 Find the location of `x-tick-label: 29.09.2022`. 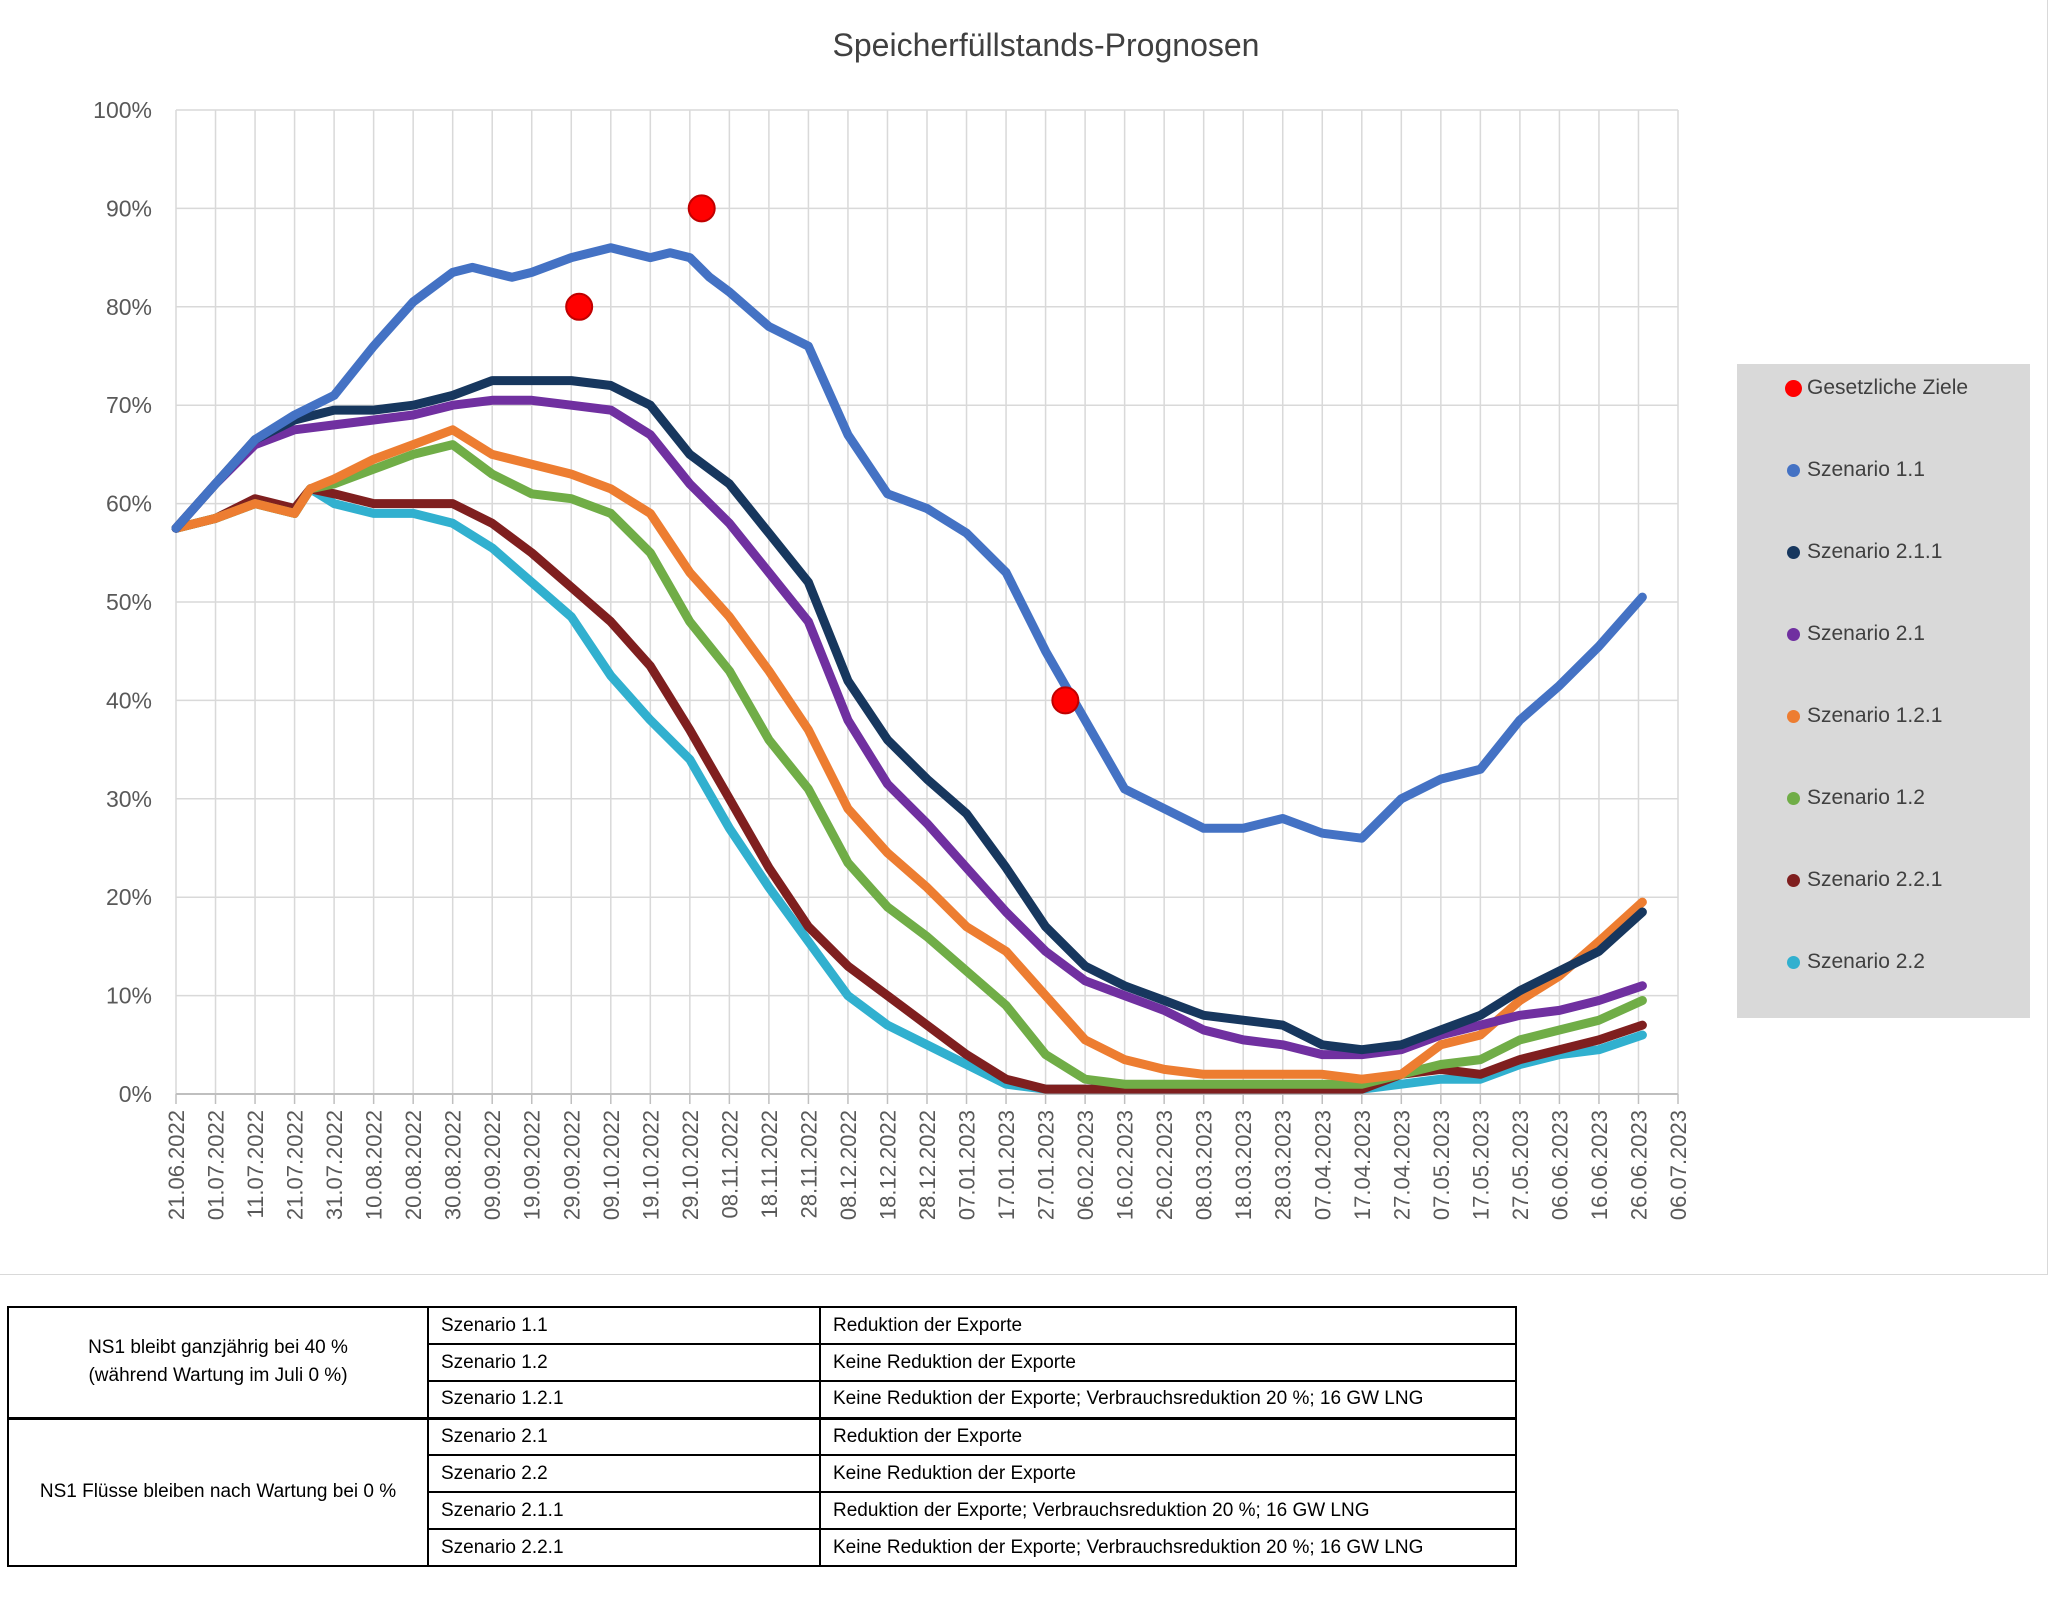

x-tick-label: 29.09.2022 is located at coordinates (571, 1165).